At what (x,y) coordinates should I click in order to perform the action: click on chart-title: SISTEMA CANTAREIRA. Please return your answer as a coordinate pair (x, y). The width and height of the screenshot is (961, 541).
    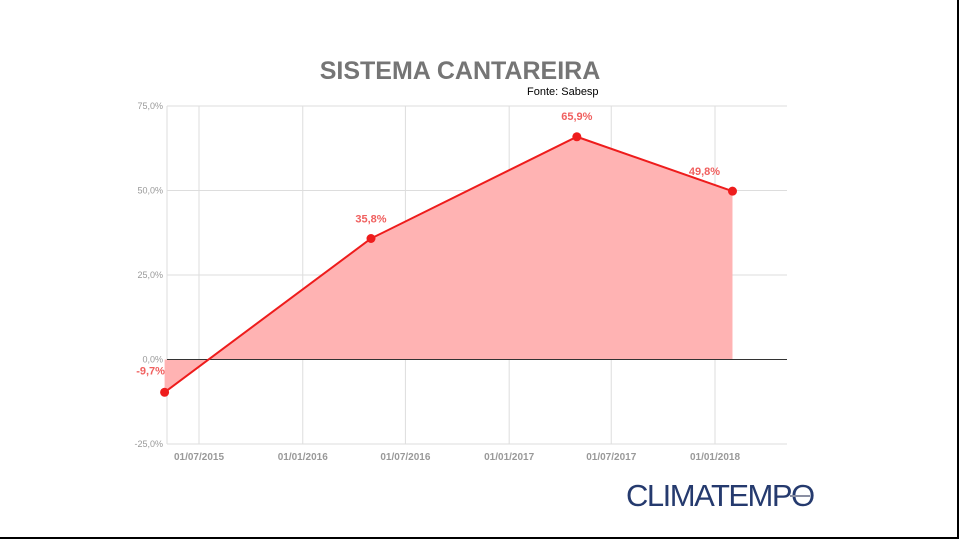
    Looking at the image, I should click on (460, 71).